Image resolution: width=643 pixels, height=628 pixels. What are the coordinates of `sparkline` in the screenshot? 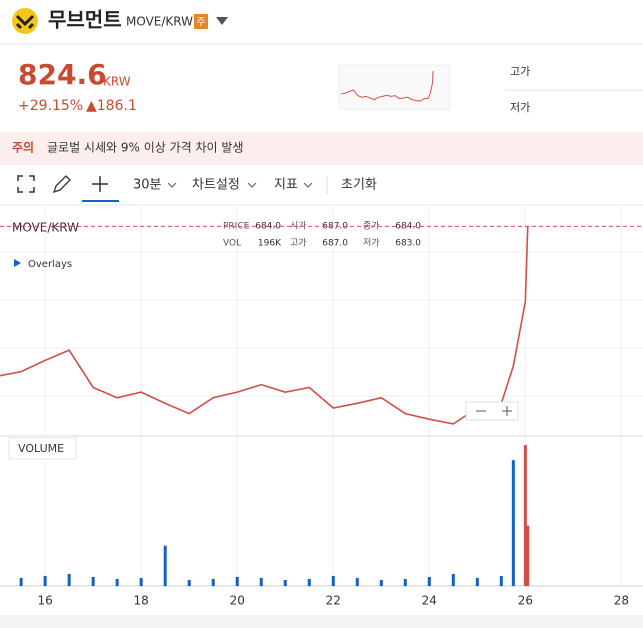 It's located at (387, 86).